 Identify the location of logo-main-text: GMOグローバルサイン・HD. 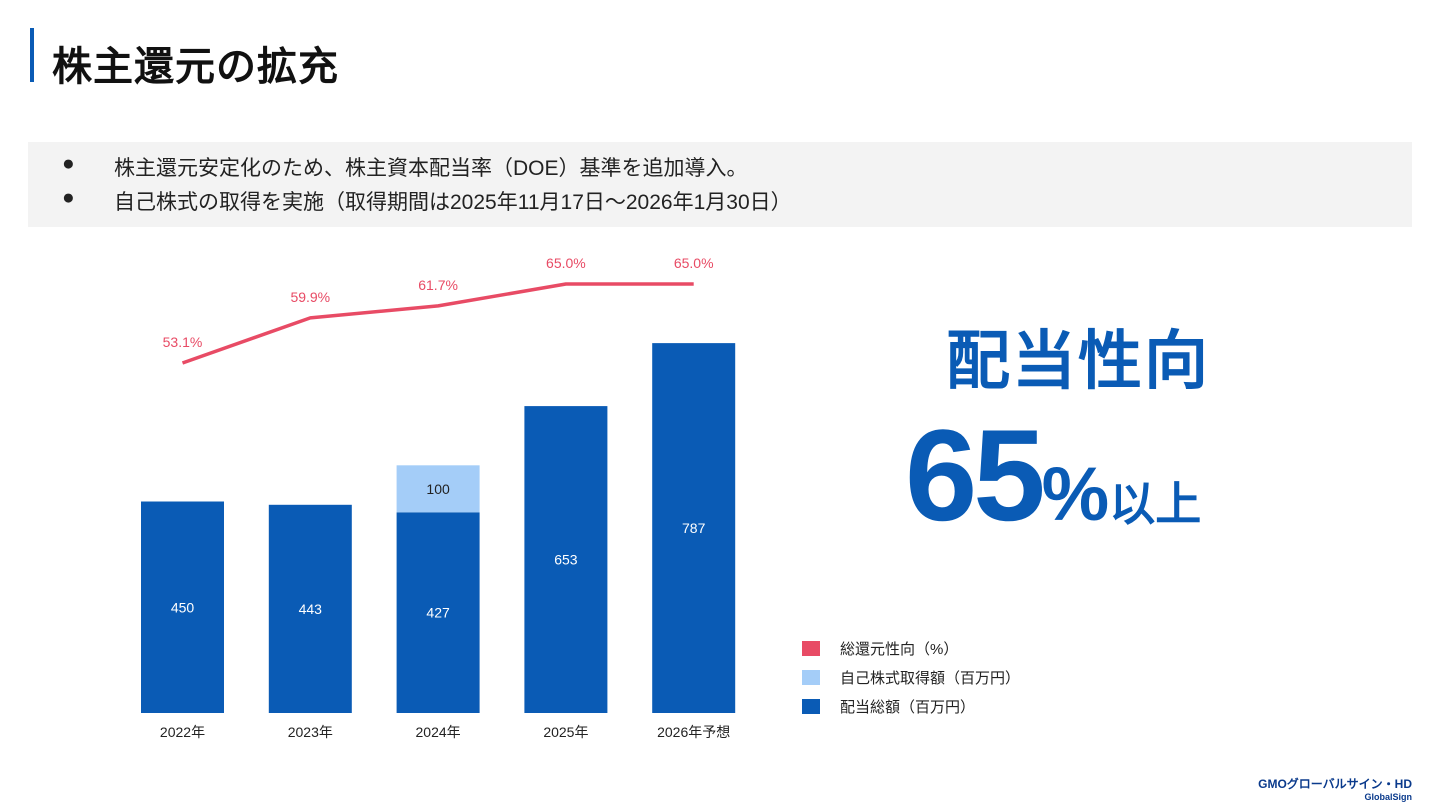
(1335, 784).